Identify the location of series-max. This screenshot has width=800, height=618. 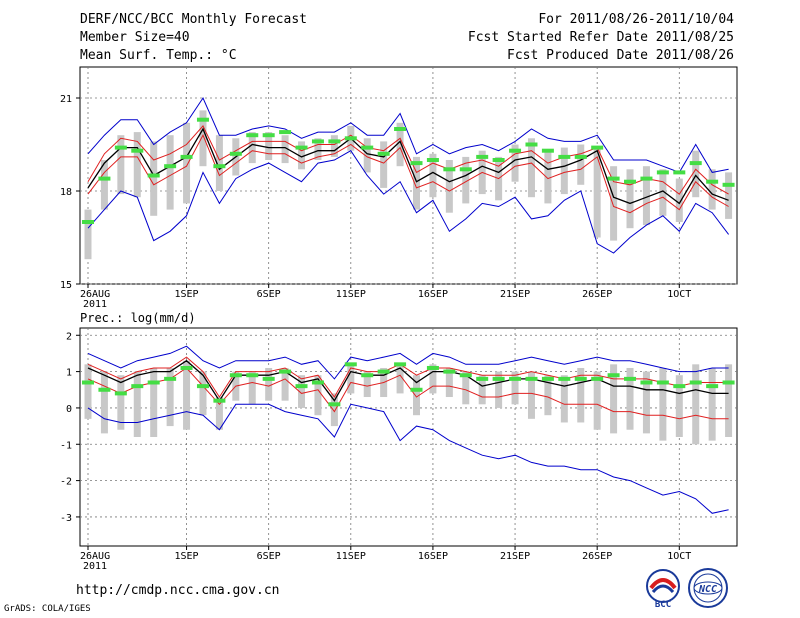
(408, 362).